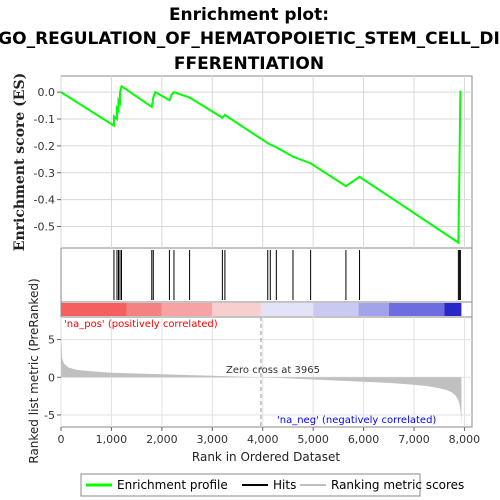 This screenshot has width=500, height=500. What do you see at coordinates (44, 227) in the screenshot?
I see `es-ytick-label: -0.5` at bounding box center [44, 227].